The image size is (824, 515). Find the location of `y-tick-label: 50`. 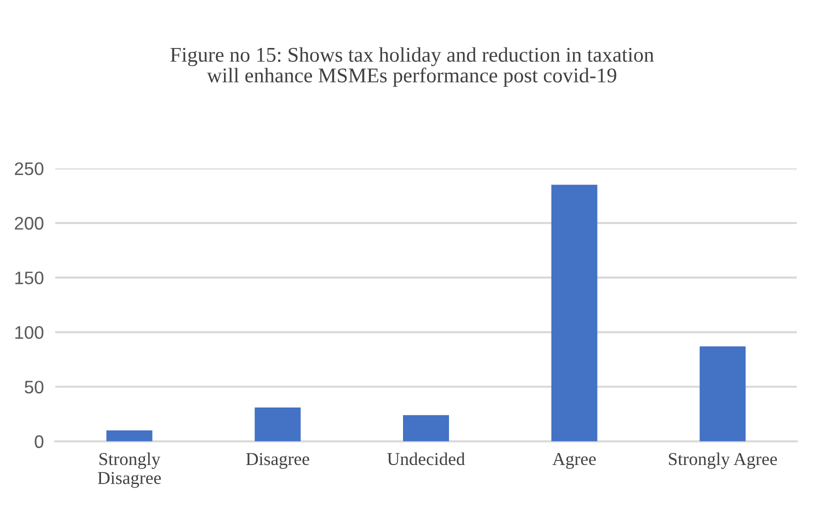

y-tick-label: 50 is located at coordinates (34, 387).